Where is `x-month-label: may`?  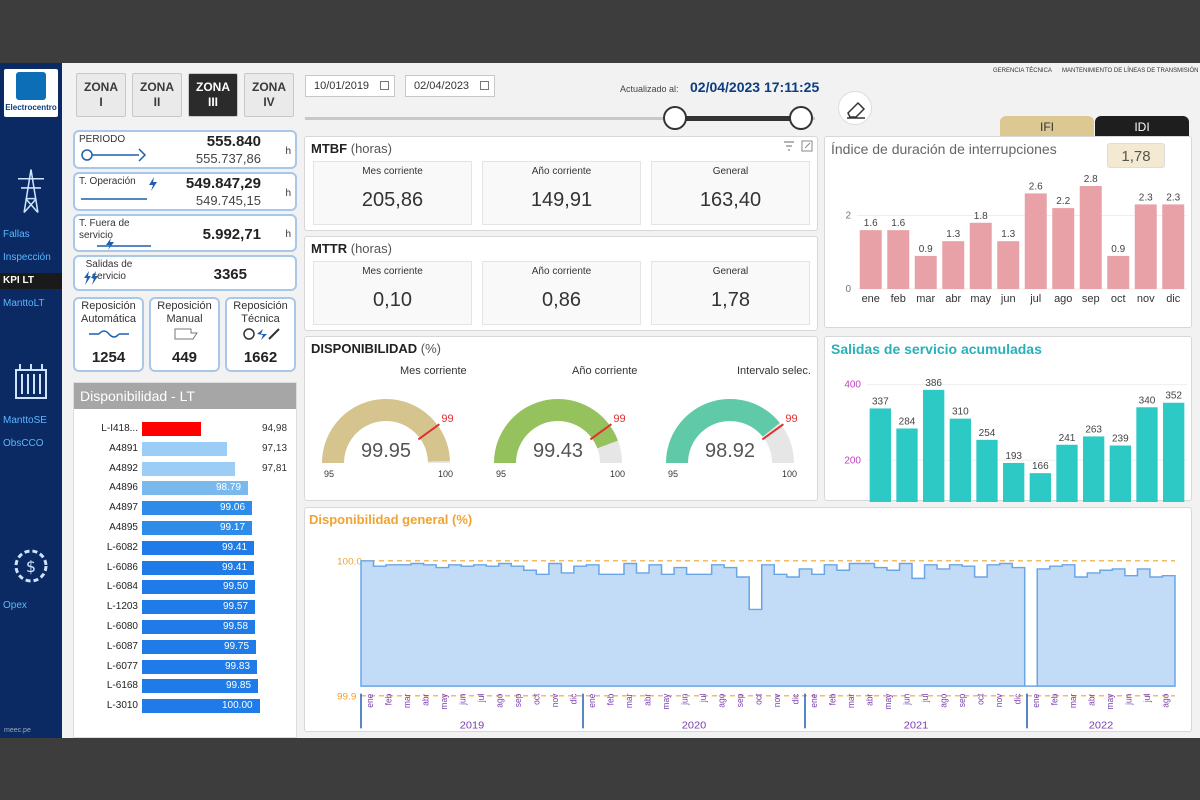
x-month-label: may is located at coordinates (444, 701).